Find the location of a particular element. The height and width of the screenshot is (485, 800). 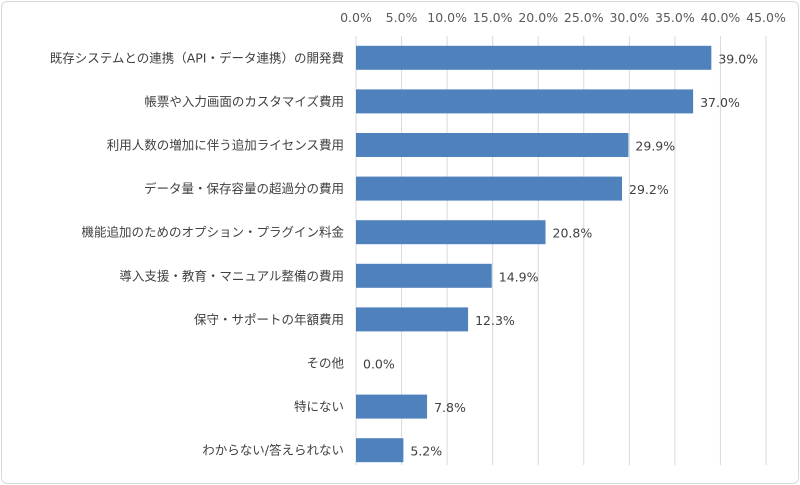

x-tick-label: 0.0% is located at coordinates (356, 17).